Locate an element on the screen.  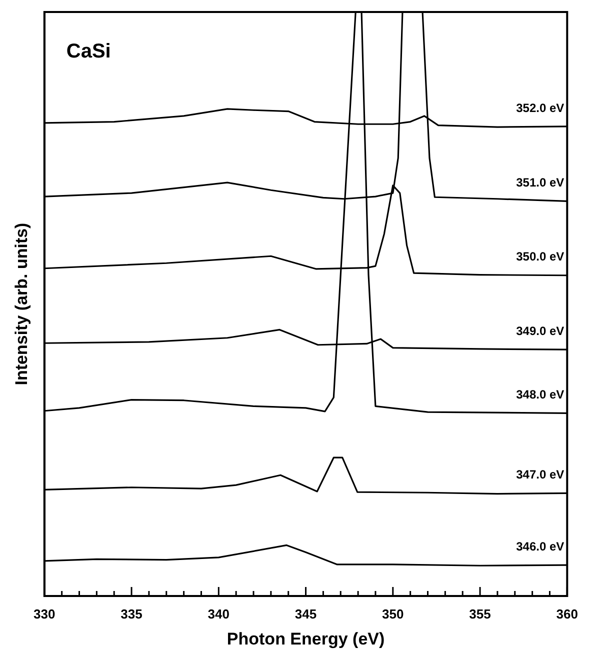
y-axis-title: Intensity (arb. units) is located at coordinates (21, 304).